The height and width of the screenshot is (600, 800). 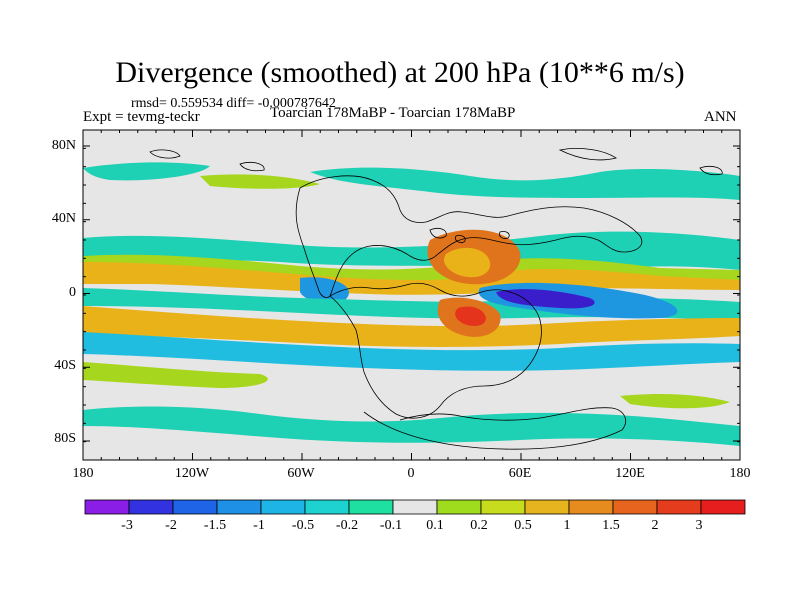 I want to click on stats-line: rmsd= 0.559534 diff= -0.000787642, so click(x=233, y=103).